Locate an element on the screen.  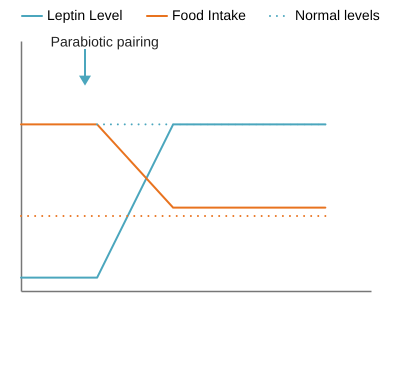
legend-label: Food Intake is located at coordinates (209, 15).